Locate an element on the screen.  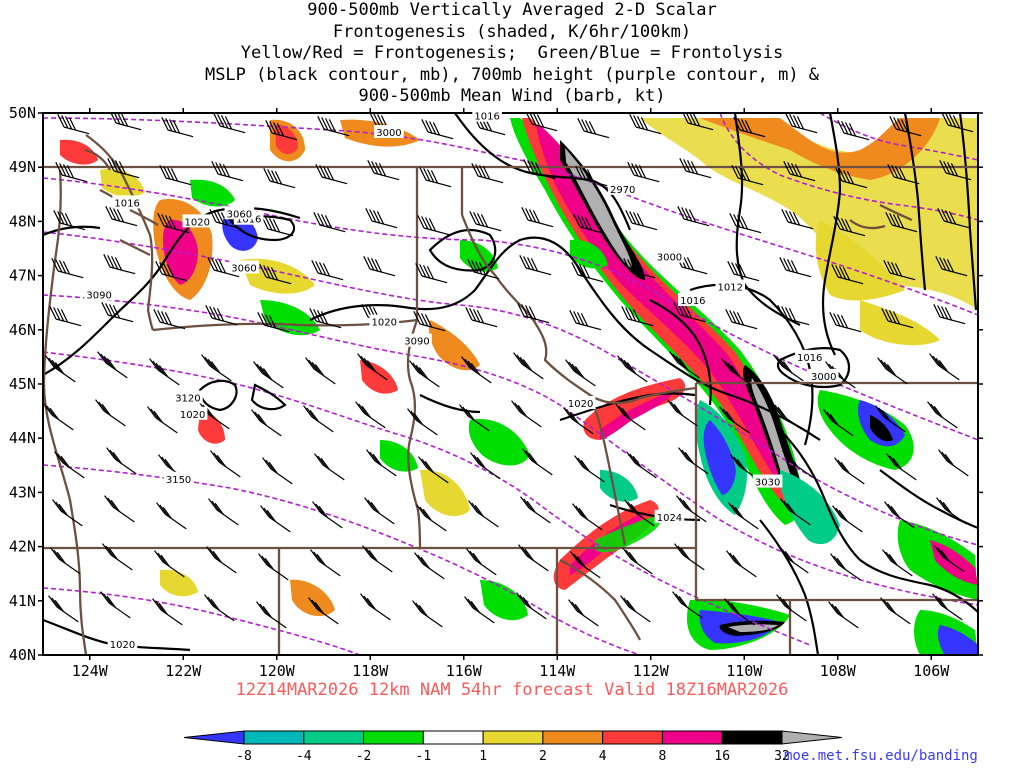
mslp-contour-label: 1024 is located at coordinates (669, 516).